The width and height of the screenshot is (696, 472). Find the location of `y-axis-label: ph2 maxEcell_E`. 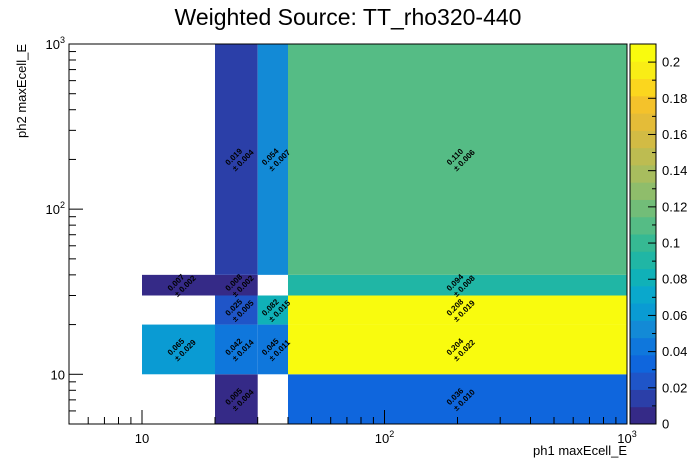

y-axis-label: ph2 maxEcell_E is located at coordinates (21, 91).